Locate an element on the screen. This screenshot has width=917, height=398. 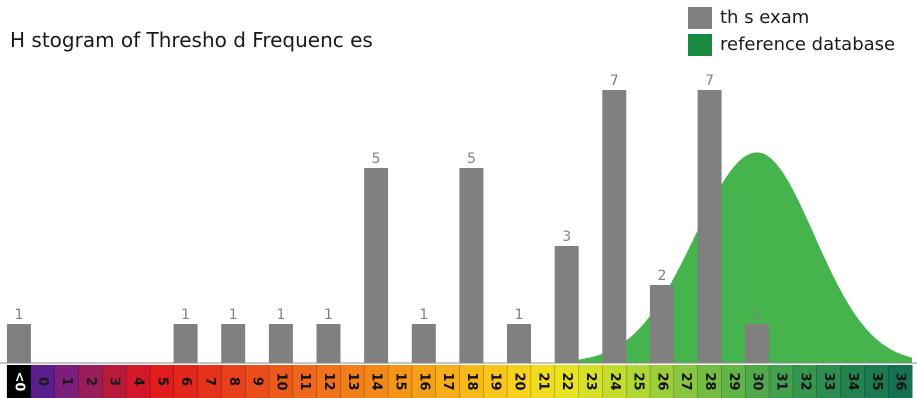
tick-label-12: 12 is located at coordinates (328, 381).